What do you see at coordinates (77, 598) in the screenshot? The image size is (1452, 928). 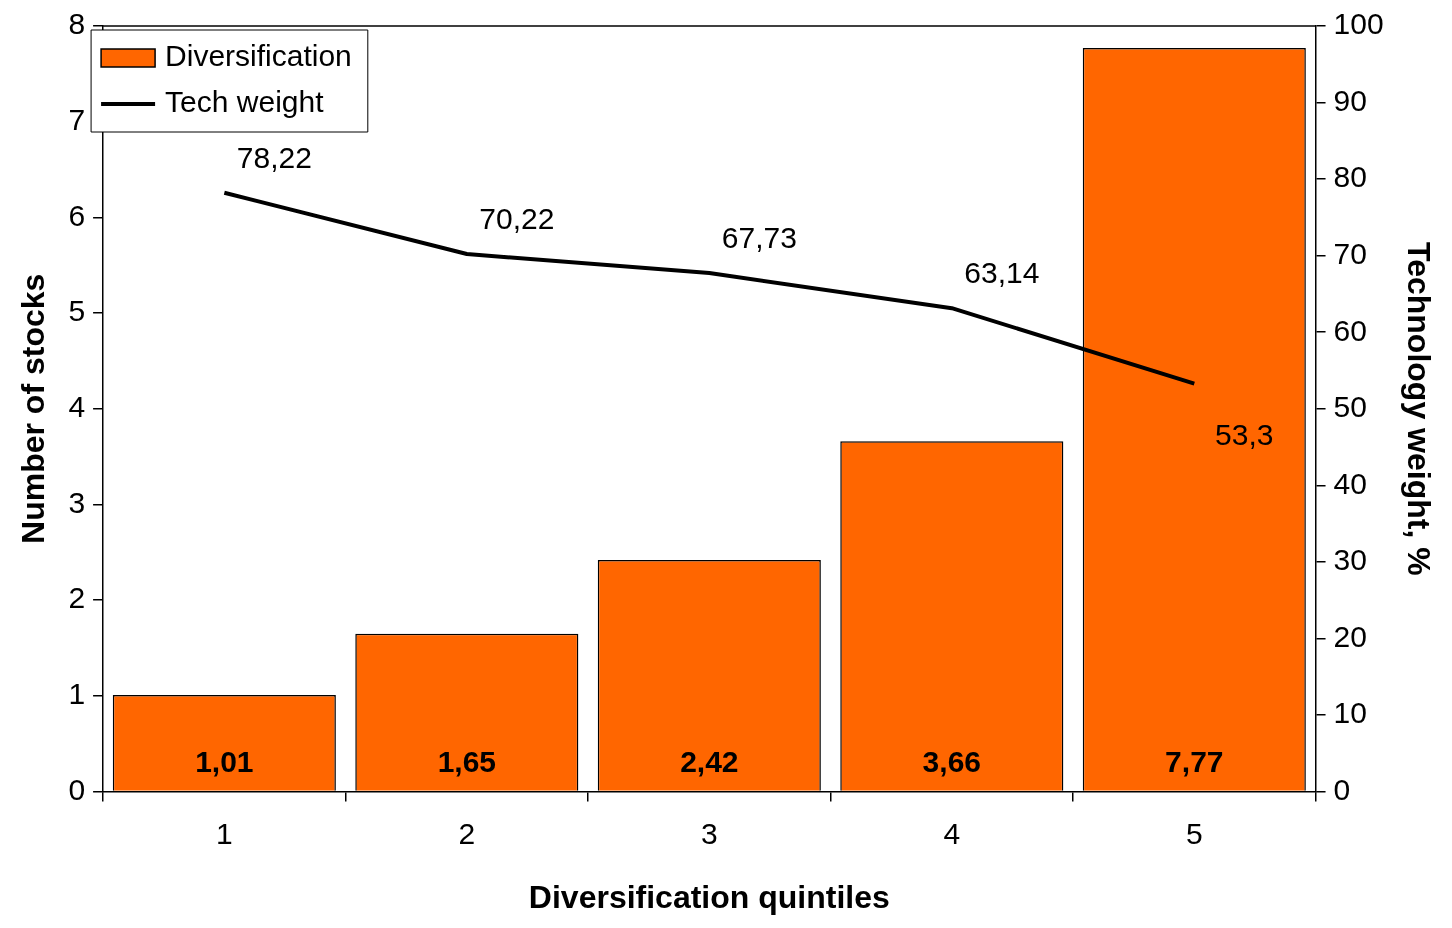 I see `y-tick-label: 2` at bounding box center [77, 598].